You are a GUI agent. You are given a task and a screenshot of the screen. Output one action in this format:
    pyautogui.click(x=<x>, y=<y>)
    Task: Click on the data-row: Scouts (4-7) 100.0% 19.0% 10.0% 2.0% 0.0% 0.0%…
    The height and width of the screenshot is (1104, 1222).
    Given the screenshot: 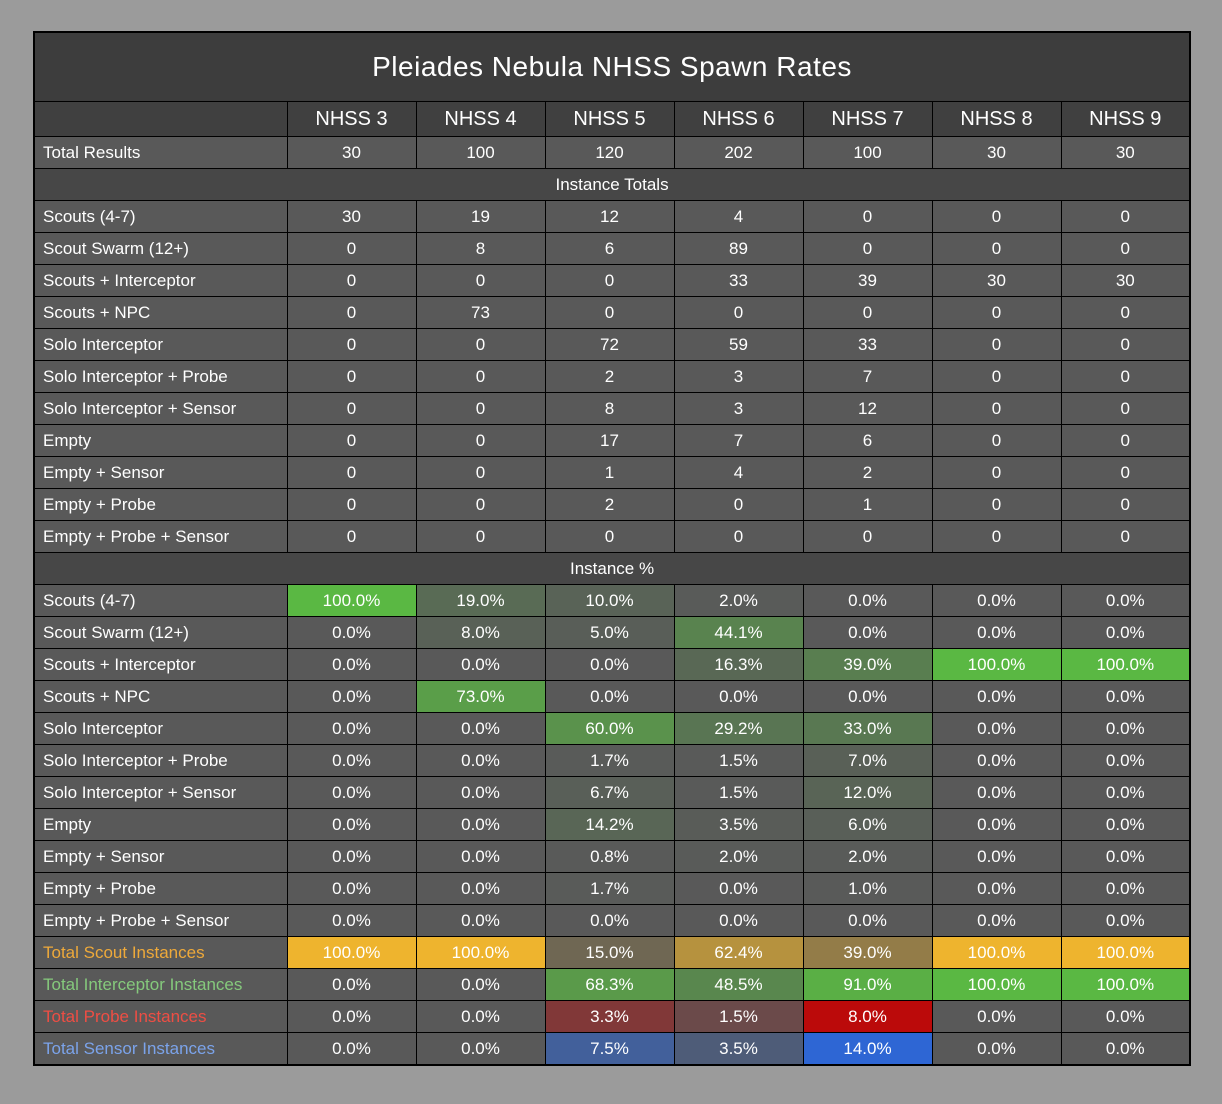 What is the action you would take?
    pyautogui.click(x=612, y=600)
    